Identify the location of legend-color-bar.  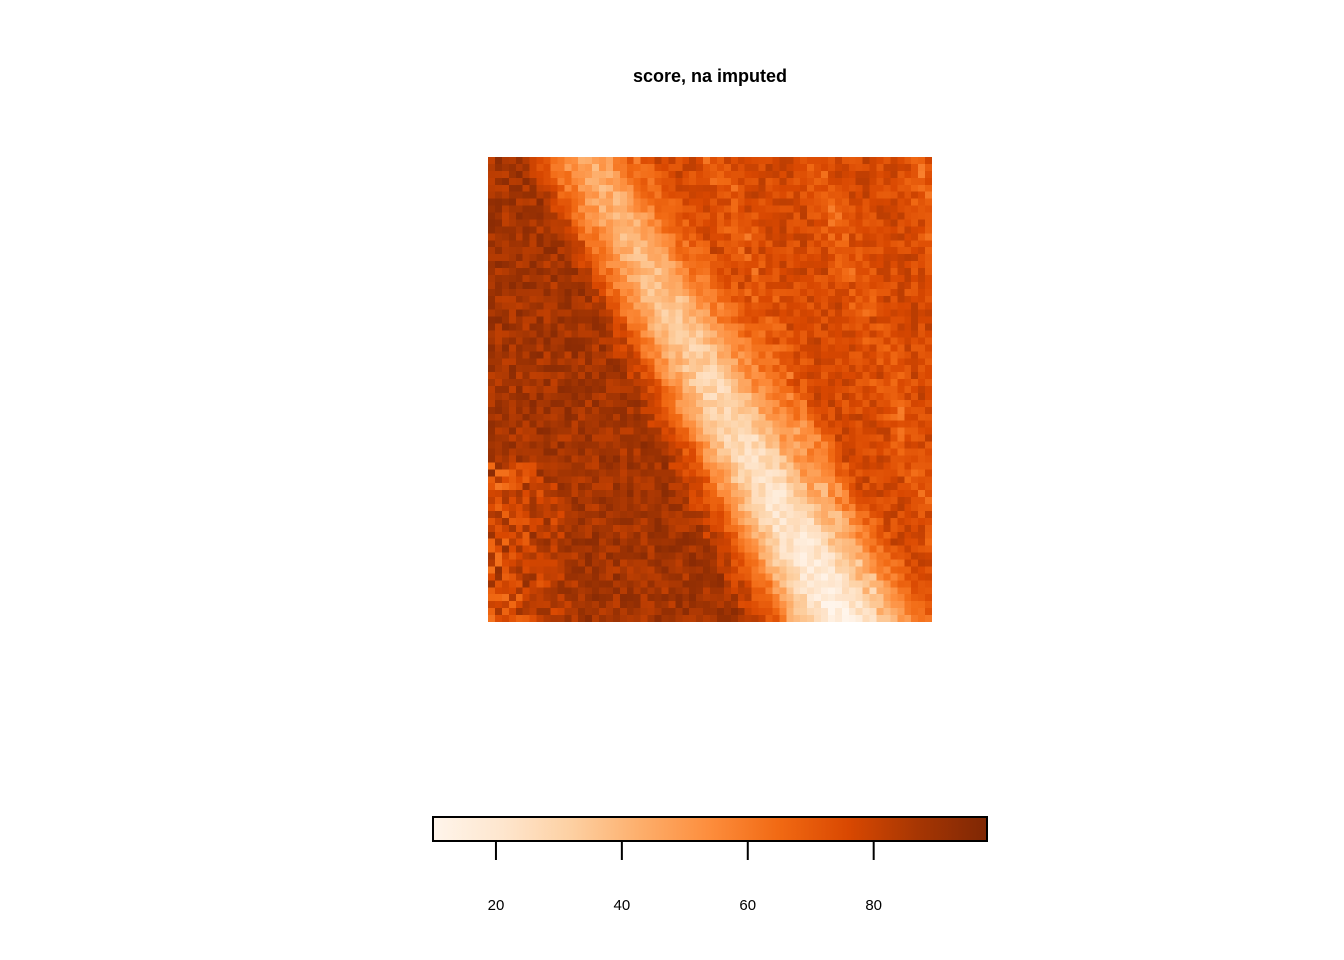
(710, 829).